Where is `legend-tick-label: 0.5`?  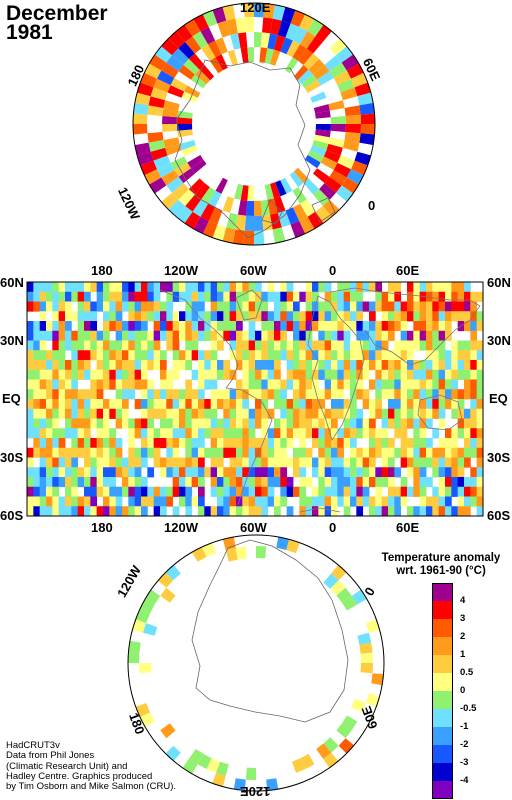
legend-tick-label: 0.5 is located at coordinates (467, 672).